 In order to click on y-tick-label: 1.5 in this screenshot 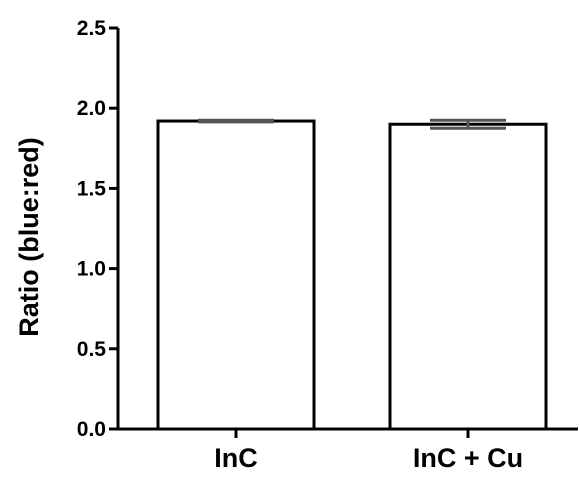, I will do `click(92, 188)`.